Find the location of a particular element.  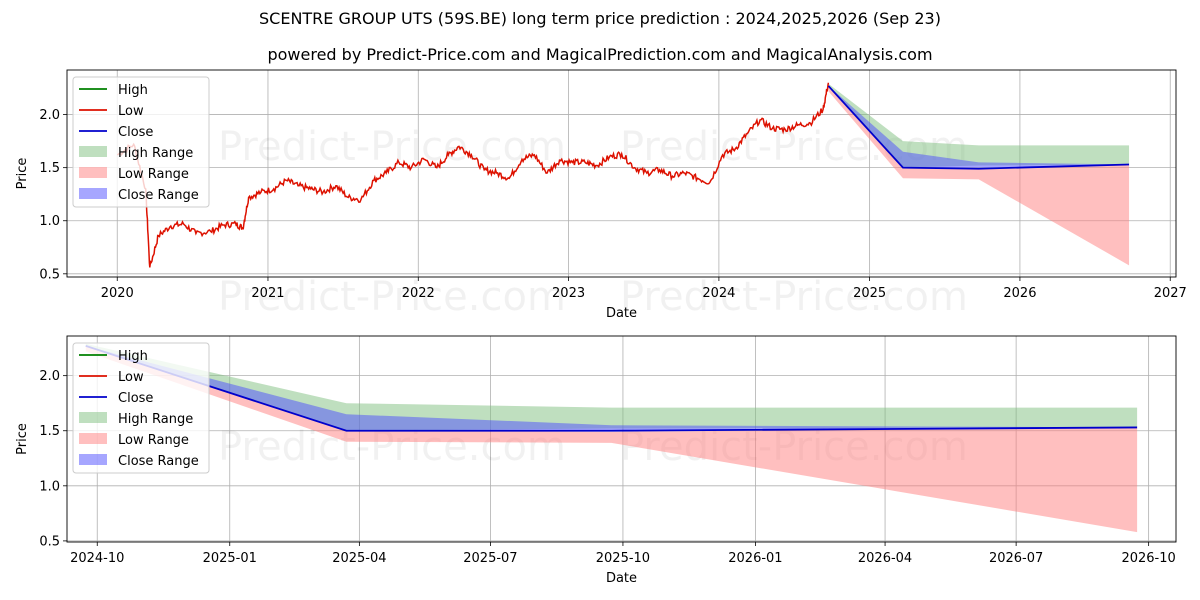

x-tick-label: 2025-10 is located at coordinates (623, 558).